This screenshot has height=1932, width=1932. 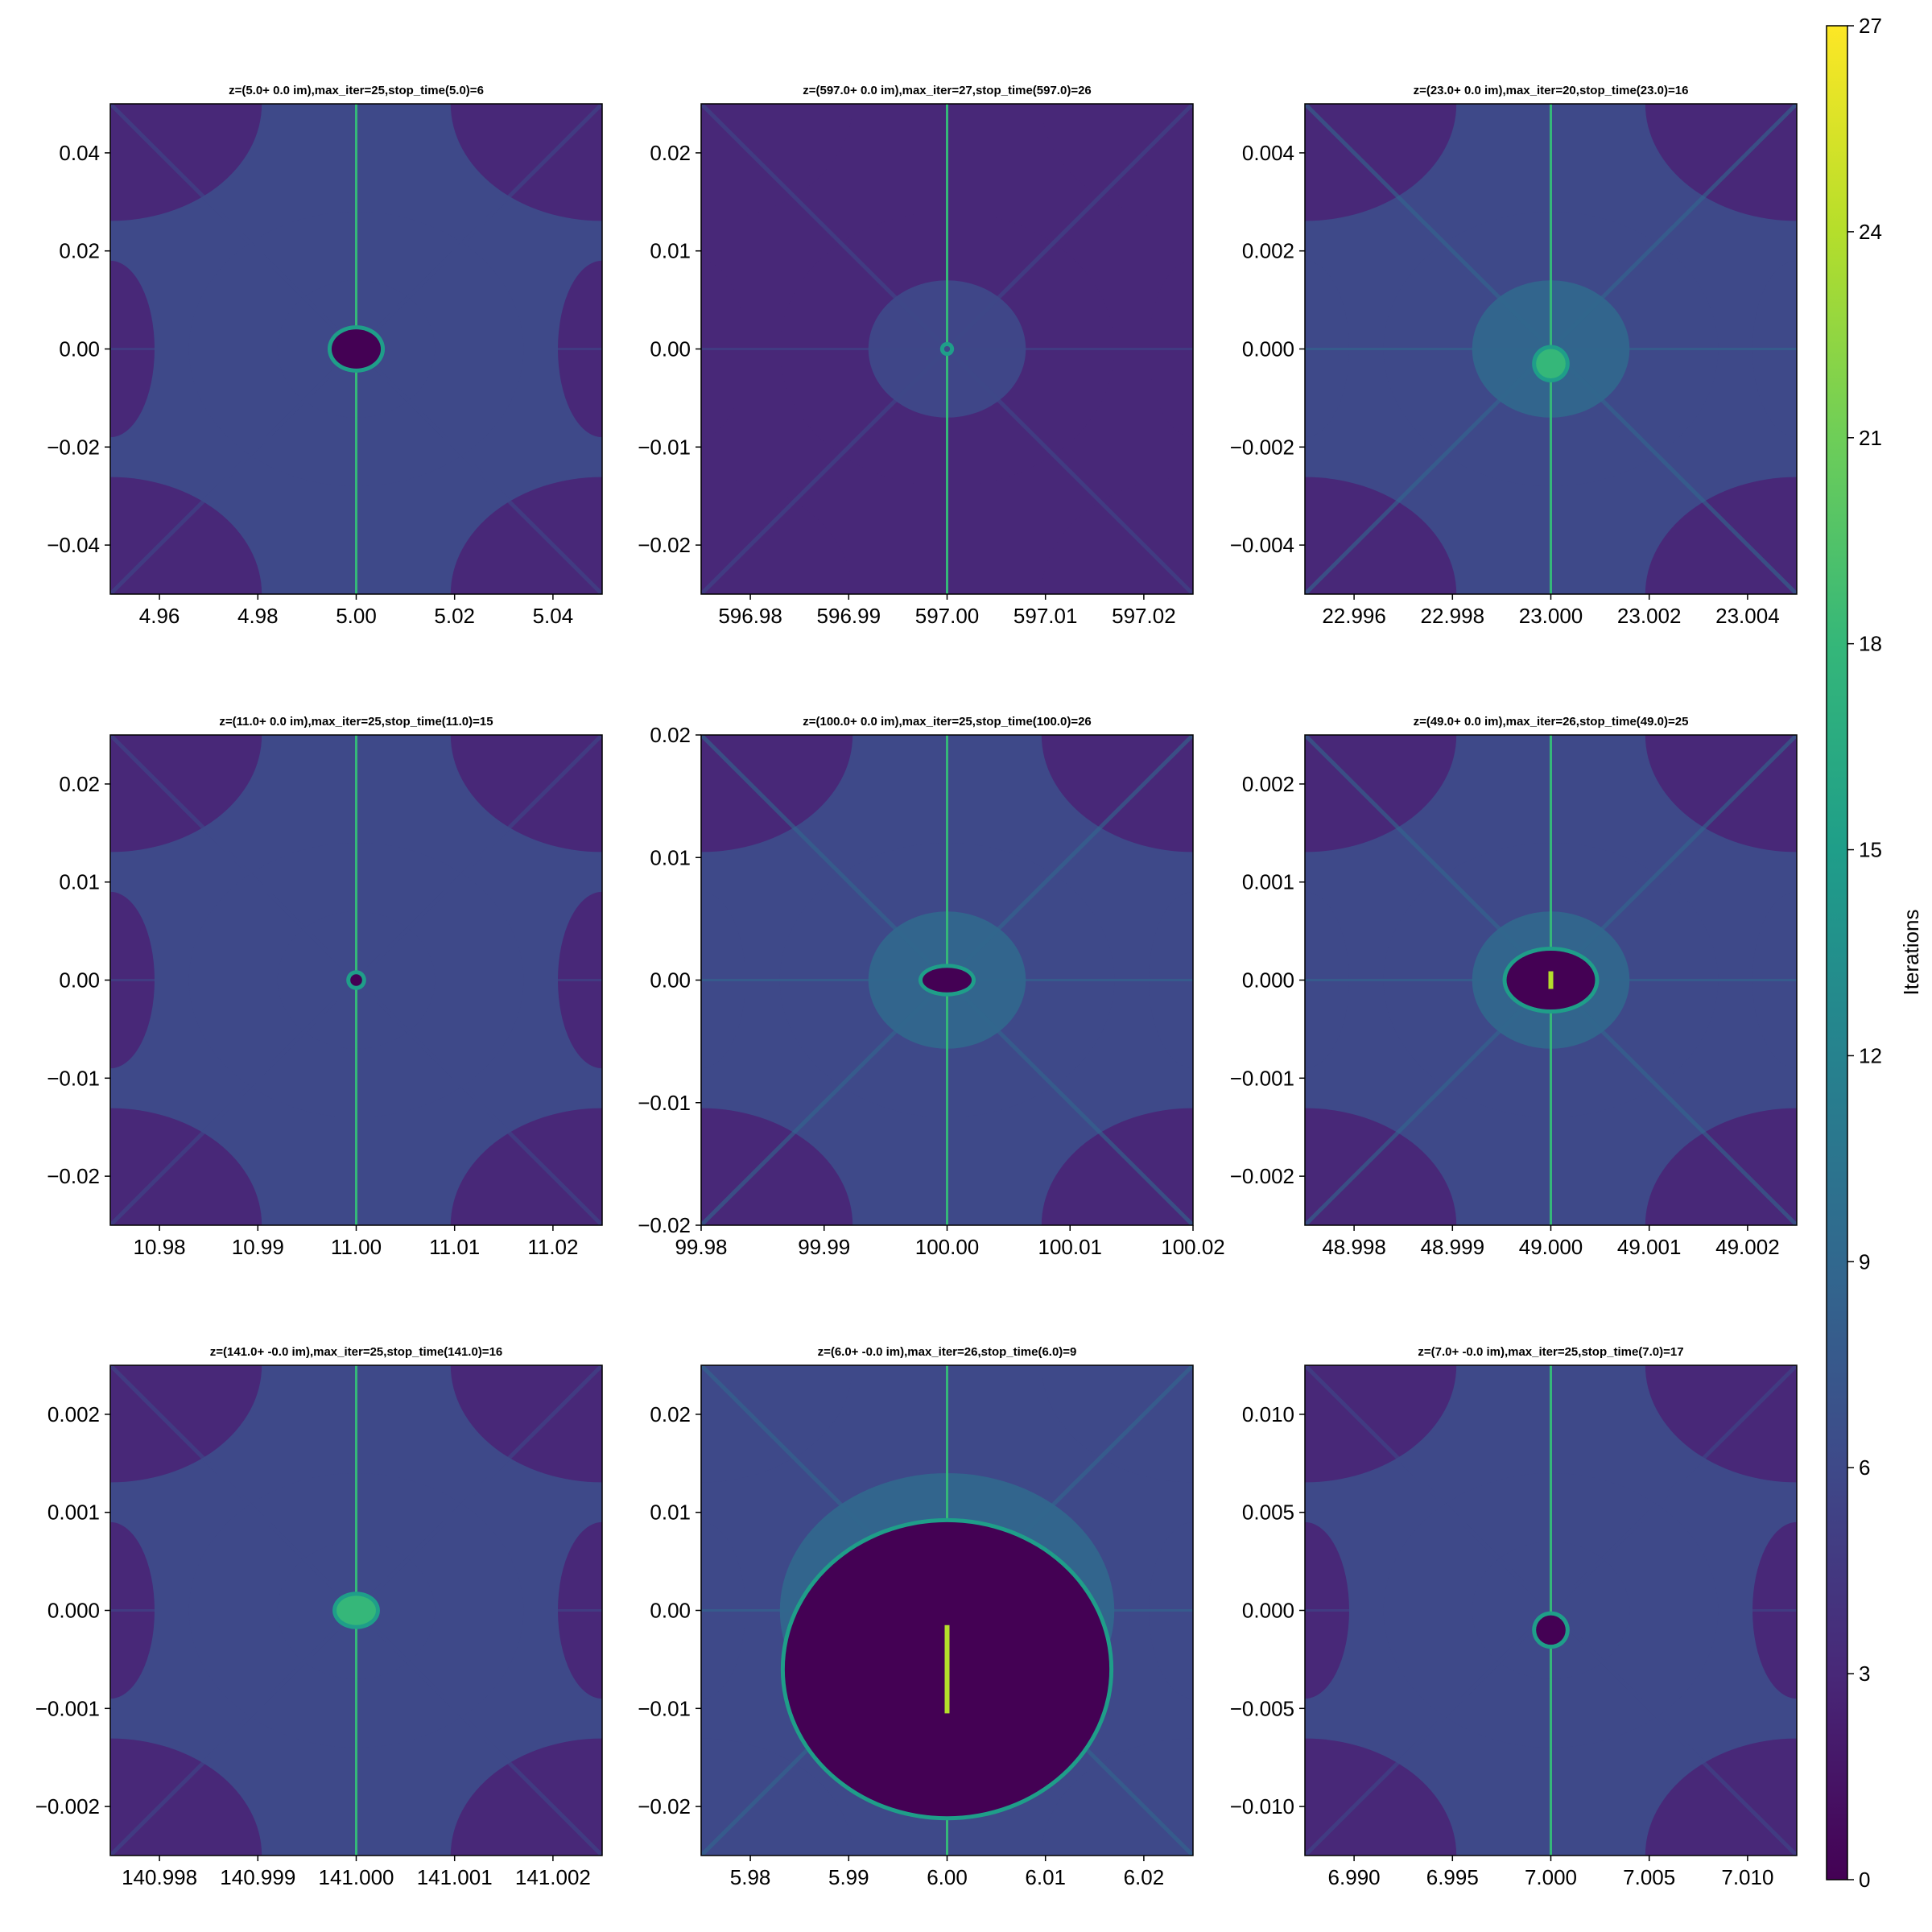 What do you see at coordinates (1262, 1176) in the screenshot?
I see `y-tick-label: −0.002` at bounding box center [1262, 1176].